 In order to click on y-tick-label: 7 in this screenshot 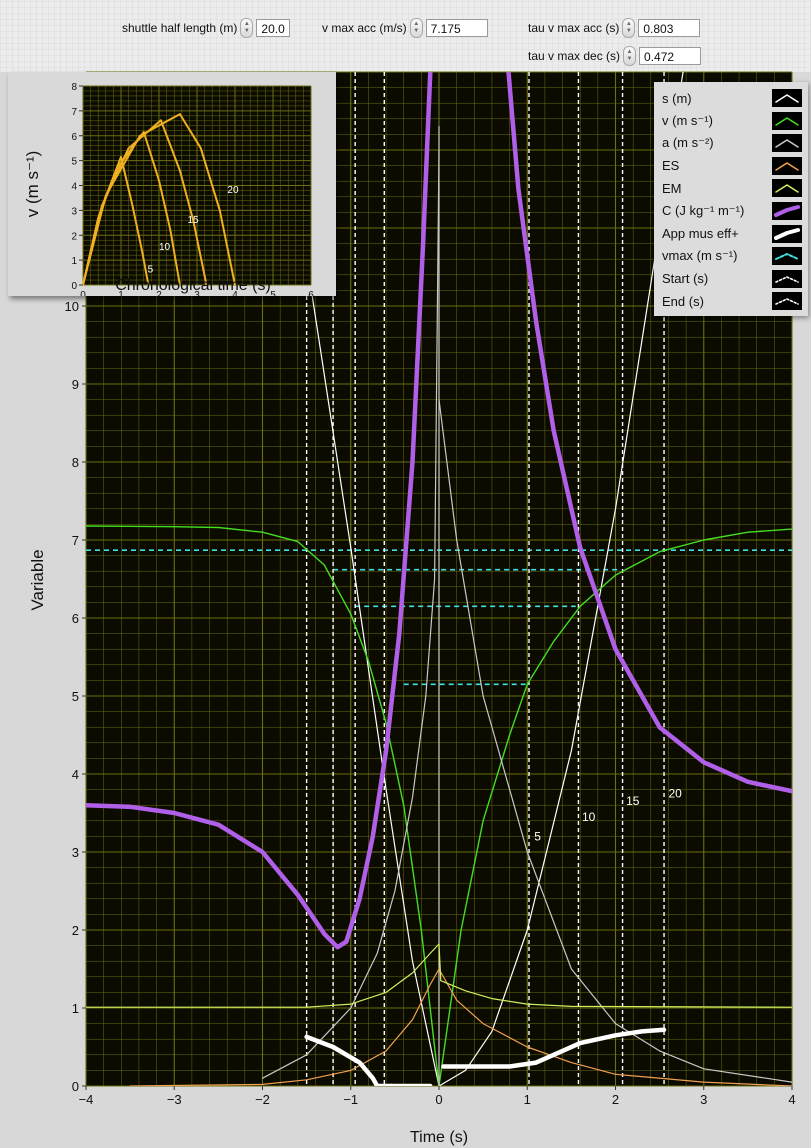, I will do `click(75, 540)`.